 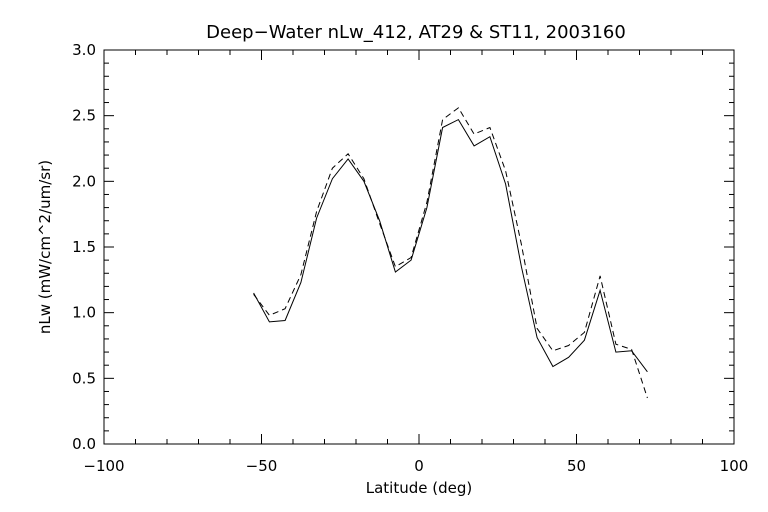 What do you see at coordinates (45, 247) in the screenshot?
I see `y-axis-label: nLw (mW/cm^2/um/sr)` at bounding box center [45, 247].